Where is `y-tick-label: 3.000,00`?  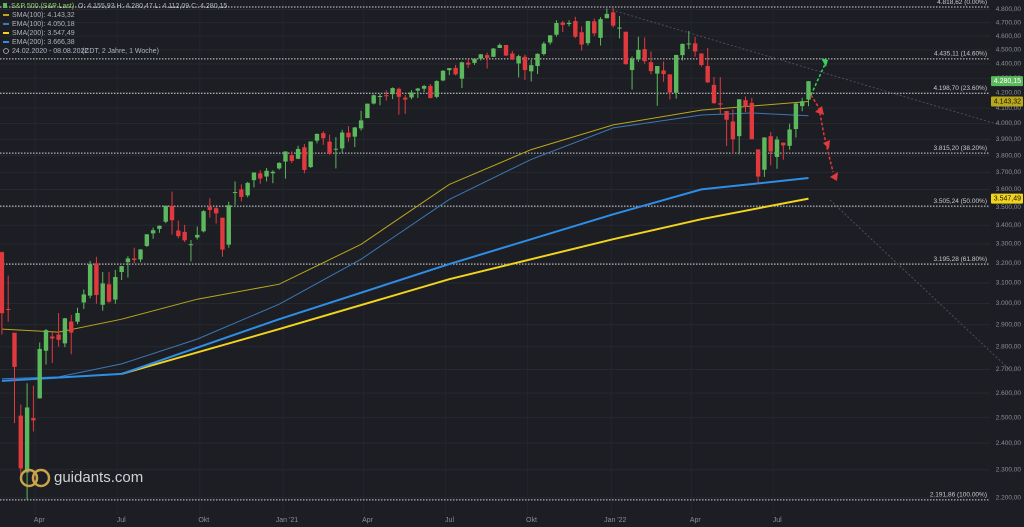 y-tick-label: 3.000,00 is located at coordinates (1009, 303).